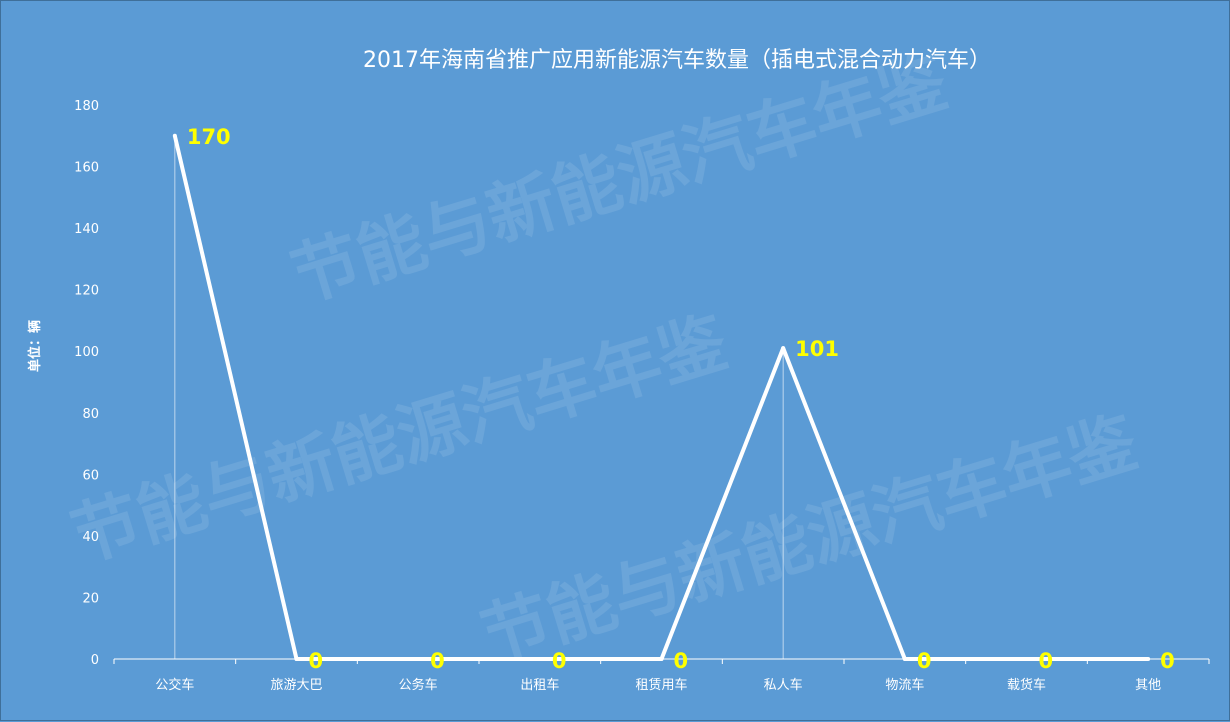 Image resolution: width=1230 pixels, height=722 pixels. I want to click on x-tick-label: 载货车, so click(1026, 685).